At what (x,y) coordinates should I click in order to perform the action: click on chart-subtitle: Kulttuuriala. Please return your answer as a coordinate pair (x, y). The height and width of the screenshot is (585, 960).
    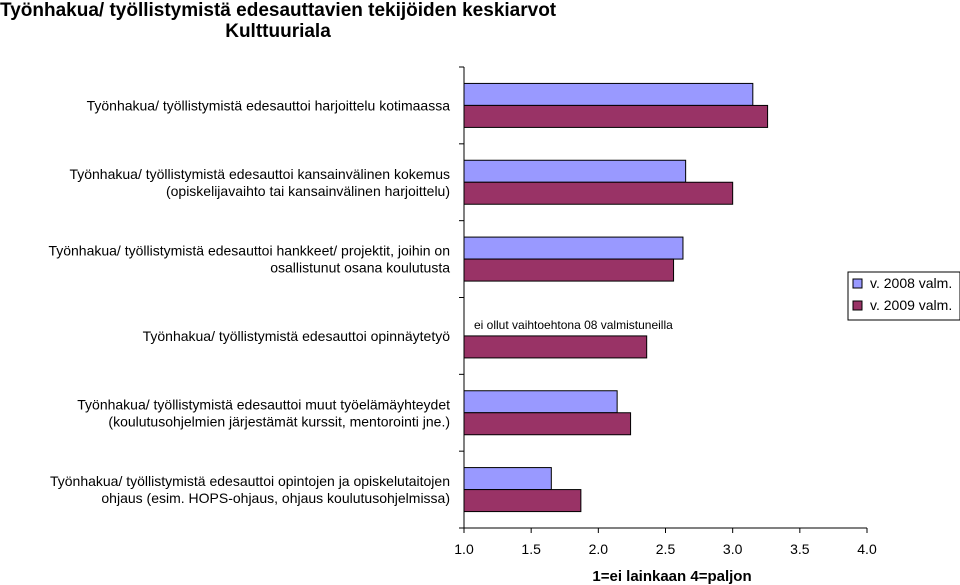
    Looking at the image, I should click on (278, 31).